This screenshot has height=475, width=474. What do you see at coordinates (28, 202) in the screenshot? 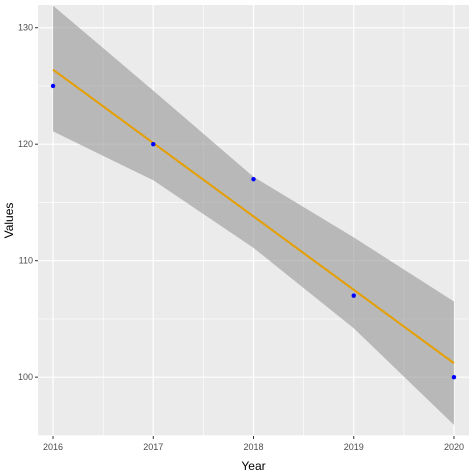
I see `y-axis: 100 110 120 130` at bounding box center [28, 202].